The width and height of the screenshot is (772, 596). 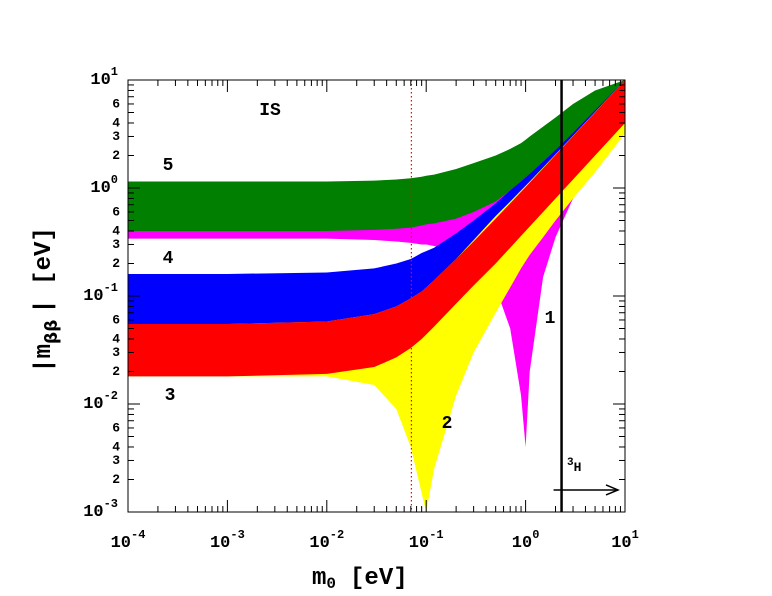 What do you see at coordinates (331, 584) in the screenshot?
I see `label-part: 0` at bounding box center [331, 584].